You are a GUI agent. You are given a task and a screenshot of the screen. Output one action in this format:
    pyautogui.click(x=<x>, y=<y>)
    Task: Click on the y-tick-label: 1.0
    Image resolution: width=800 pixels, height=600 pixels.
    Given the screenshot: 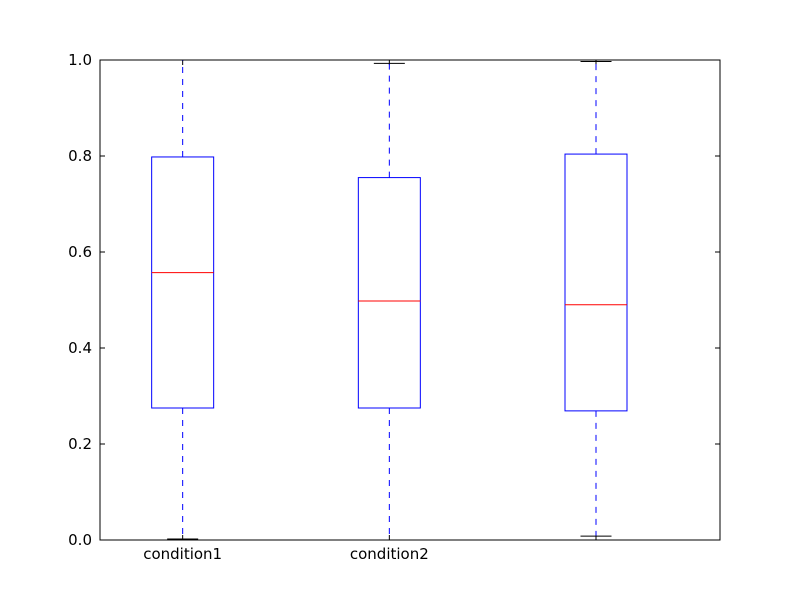 What is the action you would take?
    pyautogui.click(x=80, y=60)
    